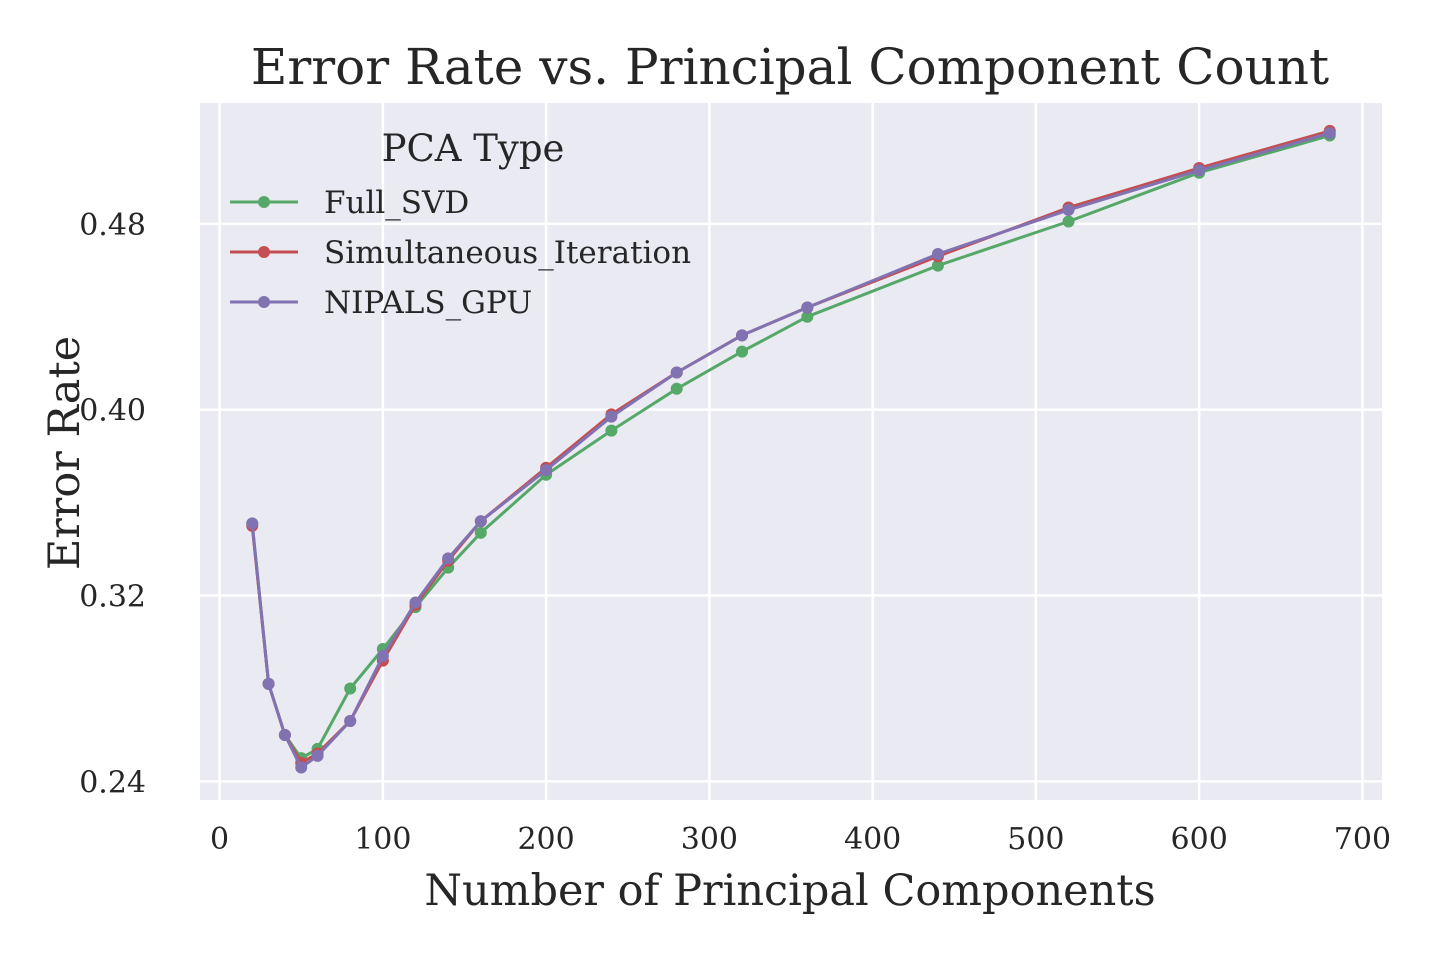  I want to click on legend-item: Full_SVD, so click(349, 203).